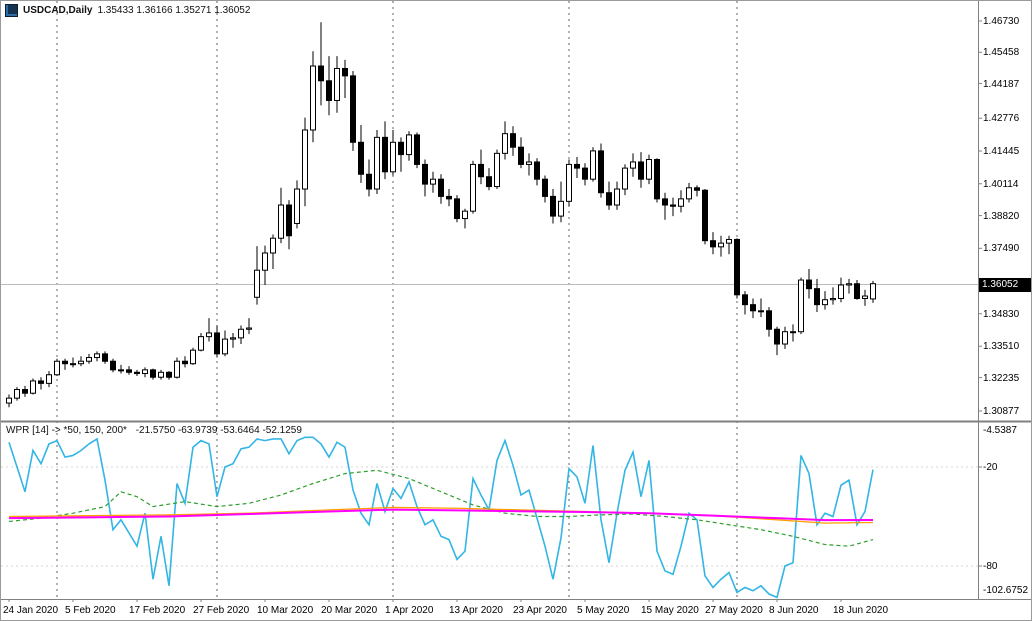  I want to click on wpr-series-ma150, so click(441, 515).